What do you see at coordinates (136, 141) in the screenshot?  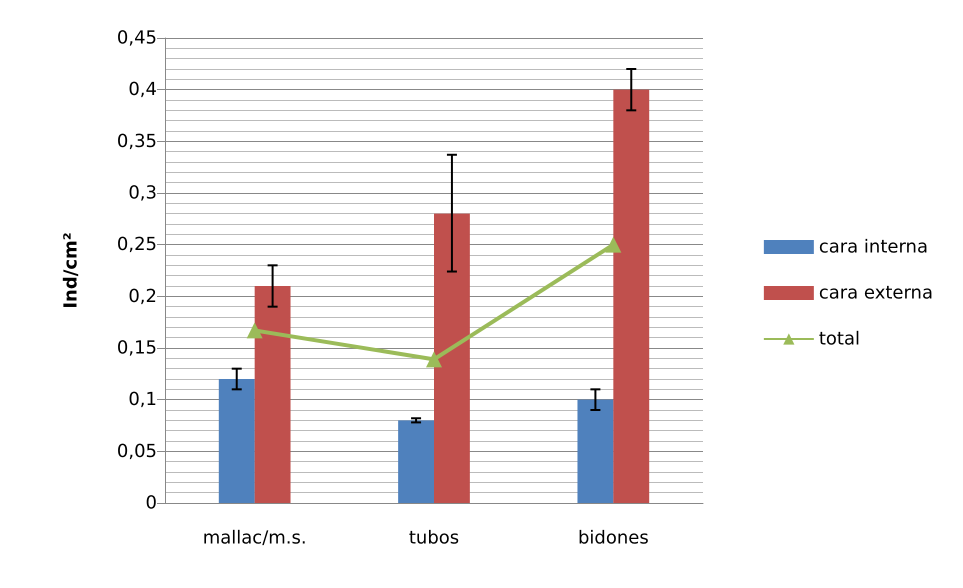 I see `y-tick-label: 0,35` at bounding box center [136, 141].